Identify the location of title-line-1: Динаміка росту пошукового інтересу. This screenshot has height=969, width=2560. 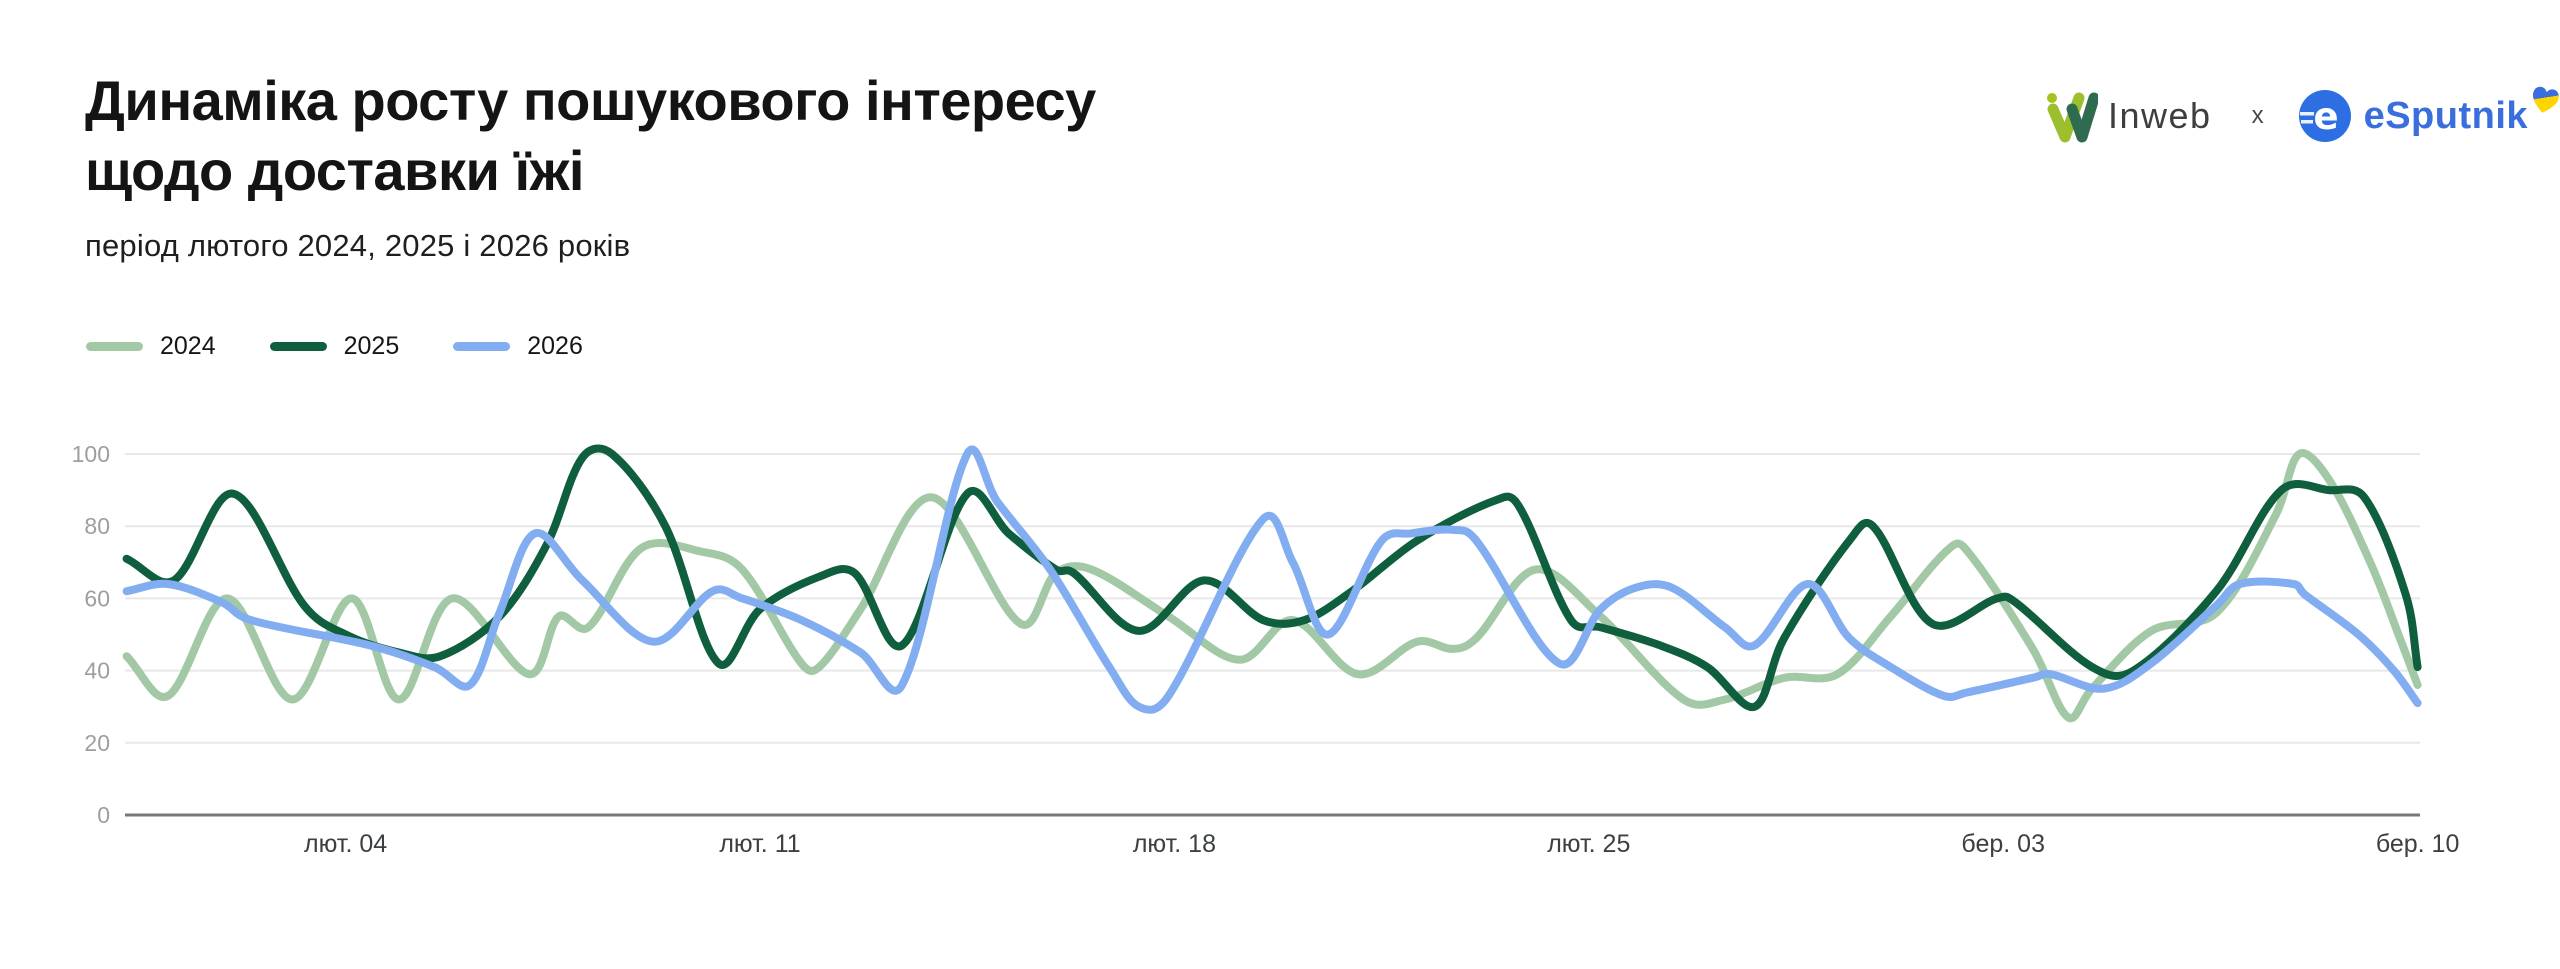
(590, 100).